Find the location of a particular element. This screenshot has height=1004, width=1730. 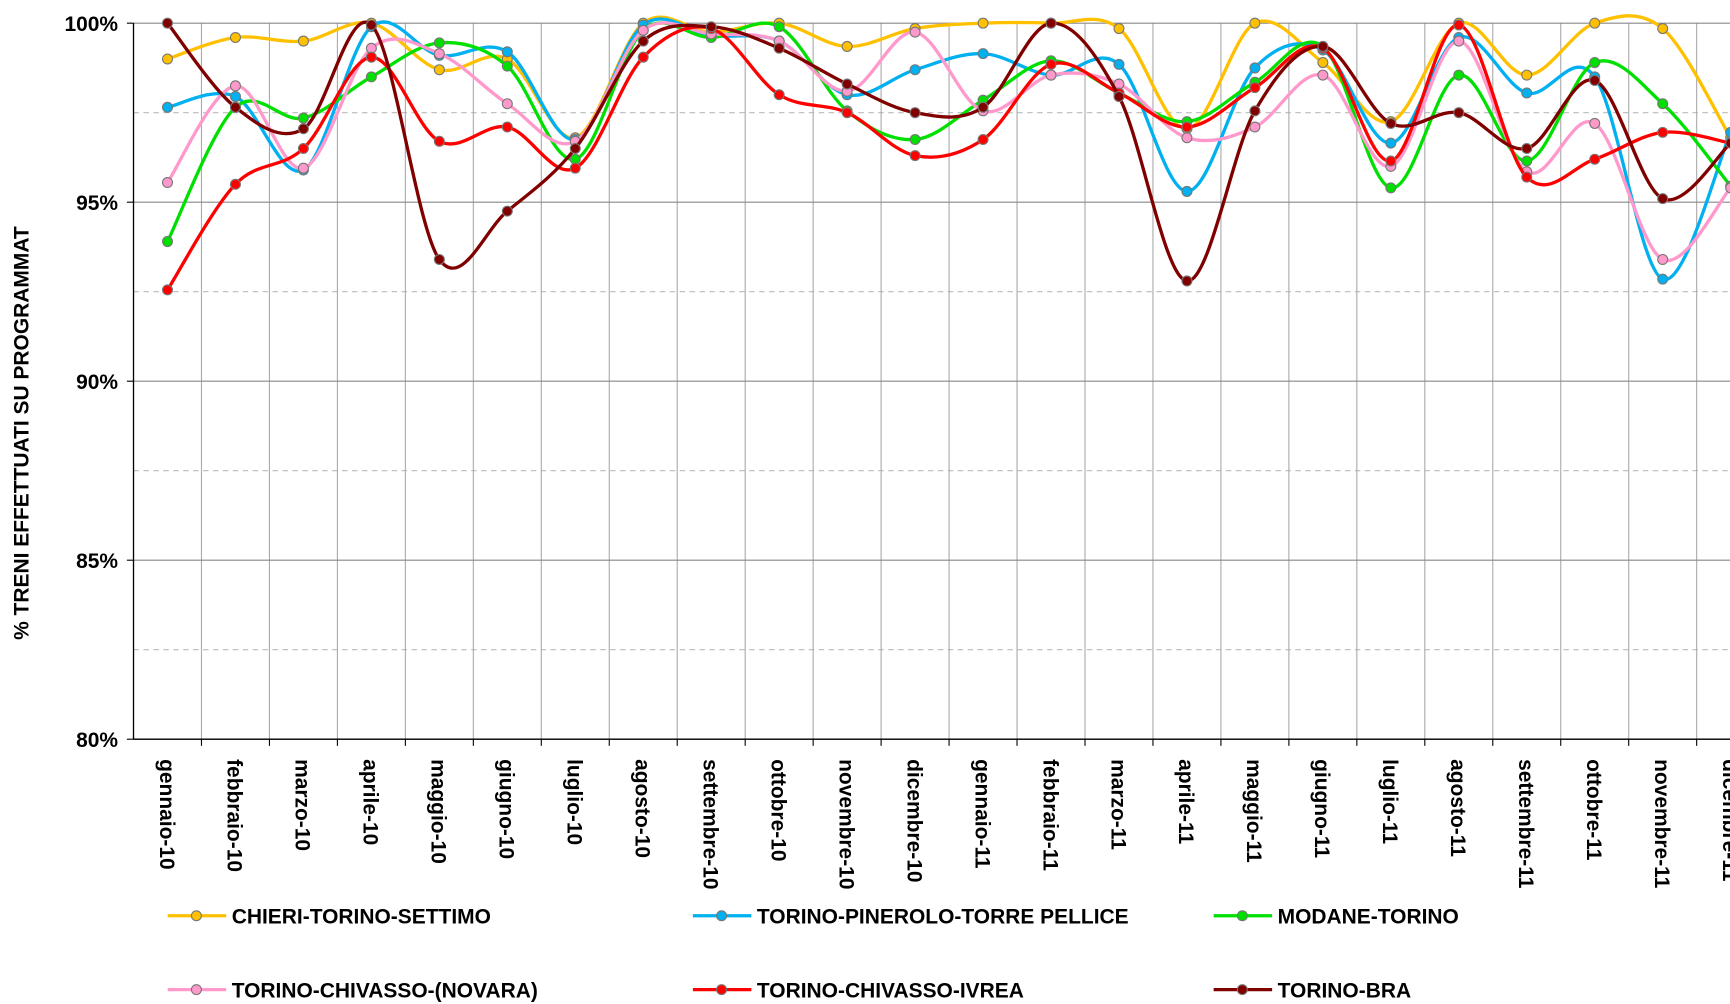

legend-label: TORINO-PINEROLO-TORRE PELLICE is located at coordinates (943, 916).